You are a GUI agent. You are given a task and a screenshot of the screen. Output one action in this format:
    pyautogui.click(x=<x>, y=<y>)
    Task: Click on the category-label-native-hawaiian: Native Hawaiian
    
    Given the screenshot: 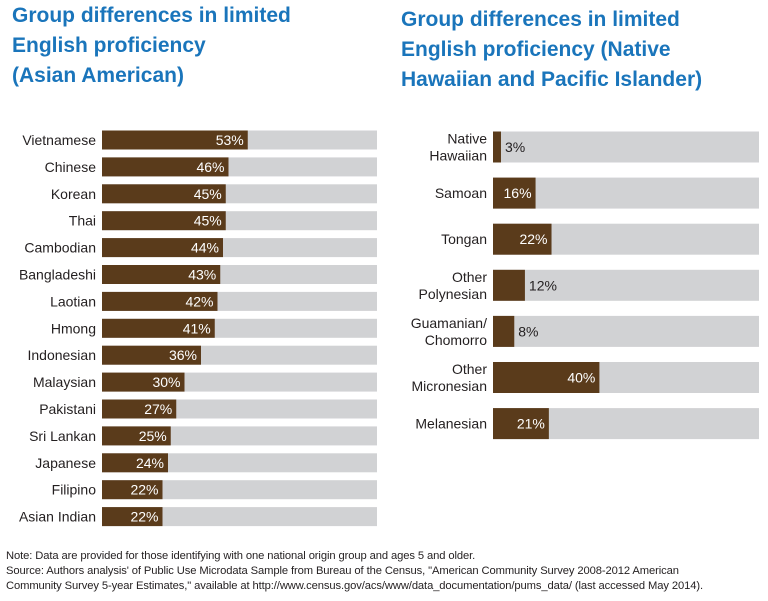 What is the action you would take?
    pyautogui.click(x=458, y=147)
    